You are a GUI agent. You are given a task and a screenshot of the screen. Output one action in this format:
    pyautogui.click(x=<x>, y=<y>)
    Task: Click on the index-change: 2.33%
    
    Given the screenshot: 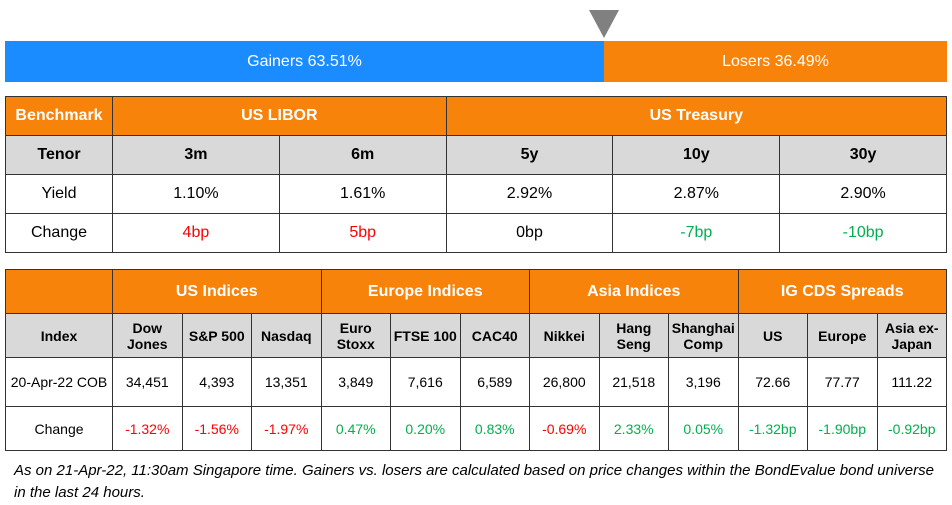 What is the action you would take?
    pyautogui.click(x=633, y=428)
    